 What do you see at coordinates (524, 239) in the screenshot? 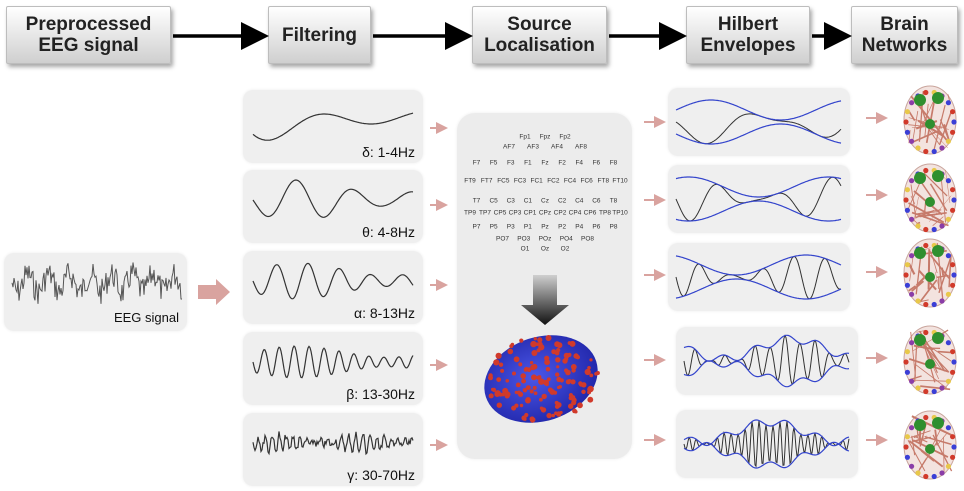
I see `electrode-label: PO3` at bounding box center [524, 239].